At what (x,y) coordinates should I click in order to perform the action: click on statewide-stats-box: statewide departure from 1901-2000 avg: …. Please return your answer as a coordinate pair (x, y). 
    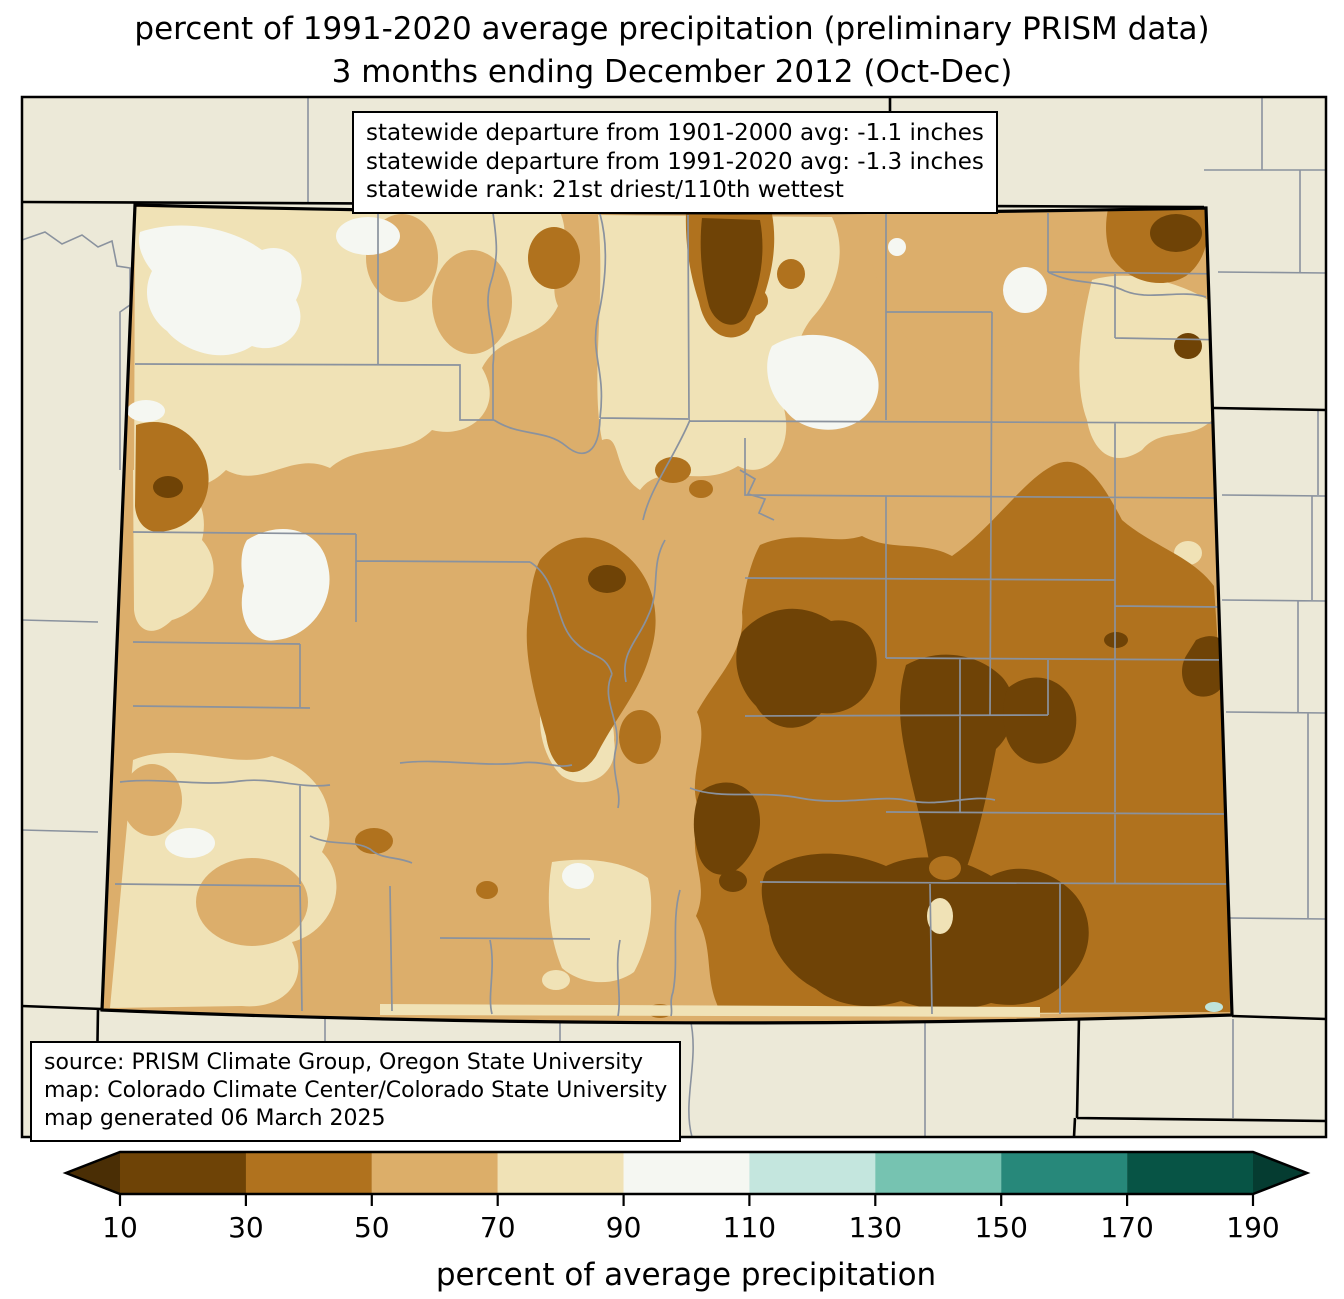
    Looking at the image, I should click on (675, 162).